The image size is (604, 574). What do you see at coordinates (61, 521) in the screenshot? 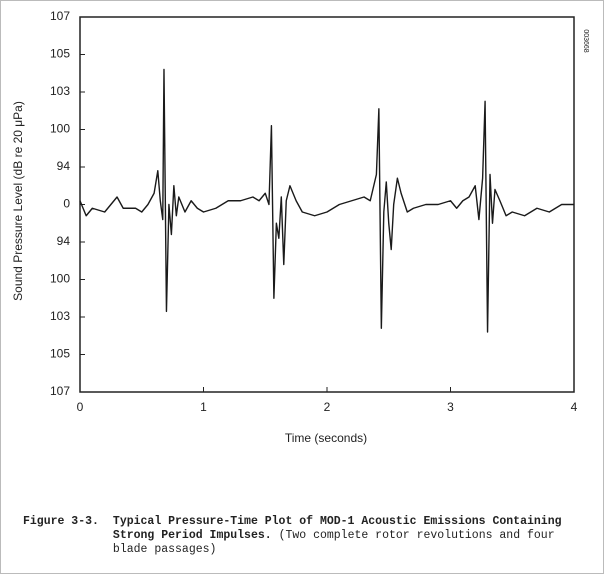
I see `caption-label: Figure 3-3.` at bounding box center [61, 521].